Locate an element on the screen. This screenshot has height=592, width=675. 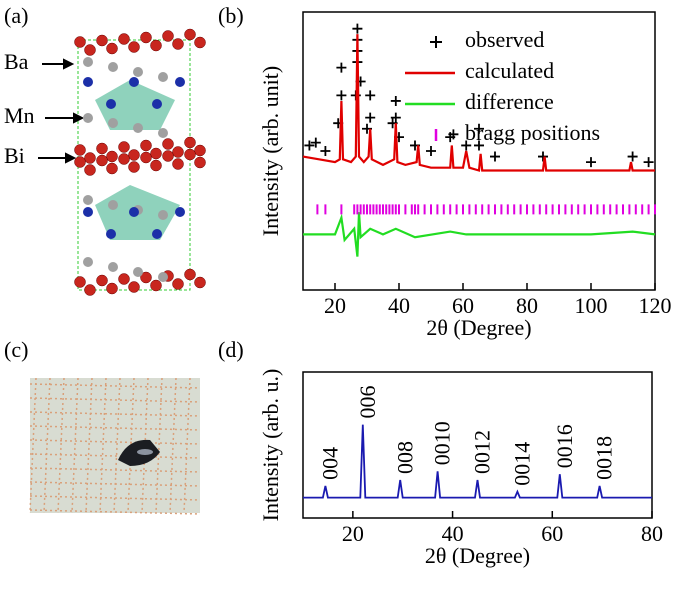
octahedron is located at coordinates (135, 105).